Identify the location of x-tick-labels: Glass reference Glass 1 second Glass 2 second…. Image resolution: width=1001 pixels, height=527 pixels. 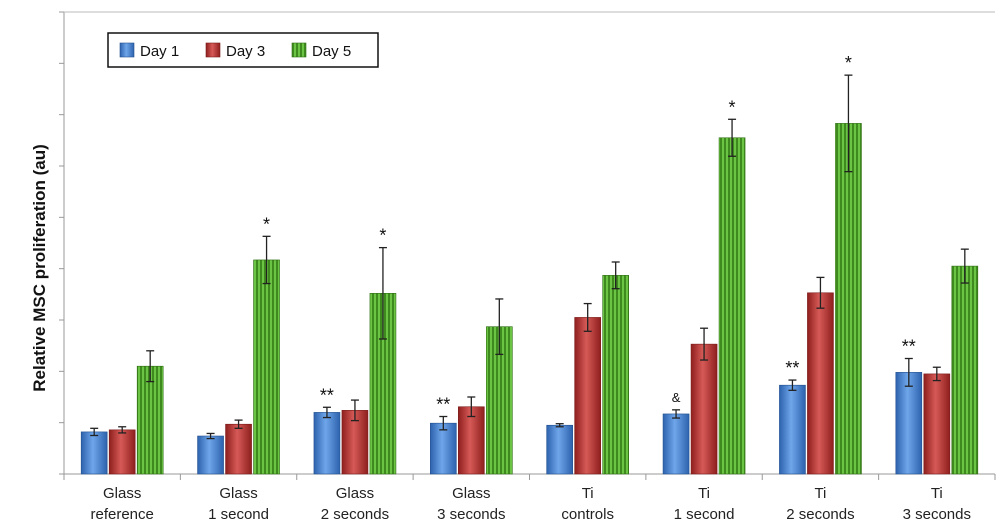
(531, 504).